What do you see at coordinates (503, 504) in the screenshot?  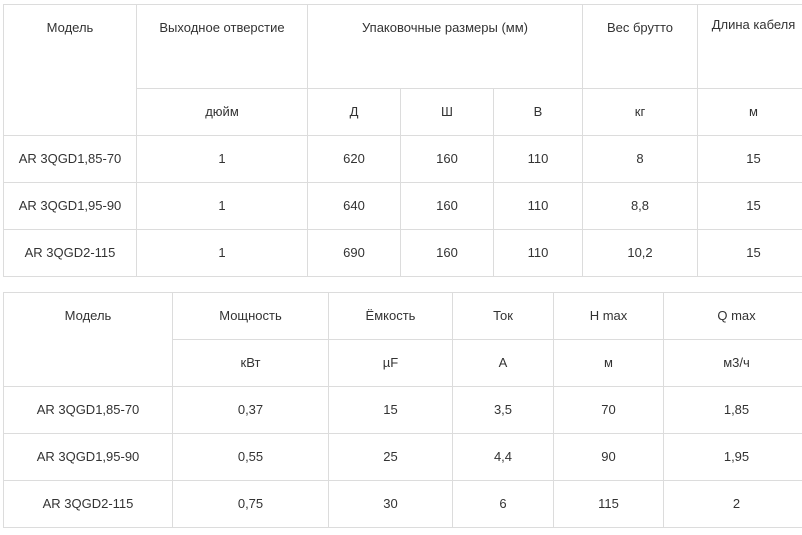 I see `cell-current: 6` at bounding box center [503, 504].